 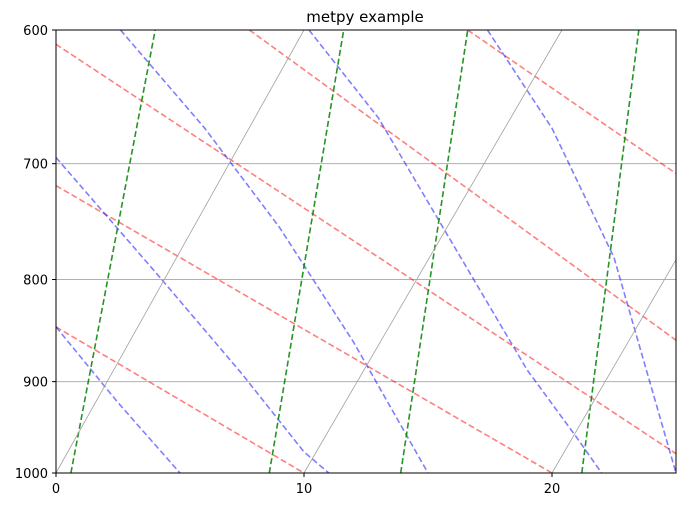 What do you see at coordinates (552, 489) in the screenshot?
I see `x-tick-label-20: 20` at bounding box center [552, 489].